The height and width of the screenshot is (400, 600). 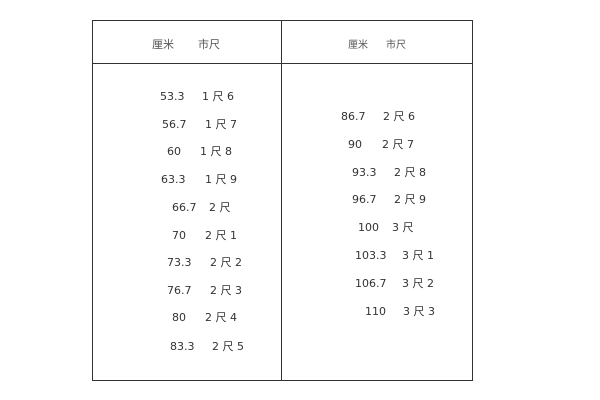 I want to click on column-divider, so click(x=281, y=200).